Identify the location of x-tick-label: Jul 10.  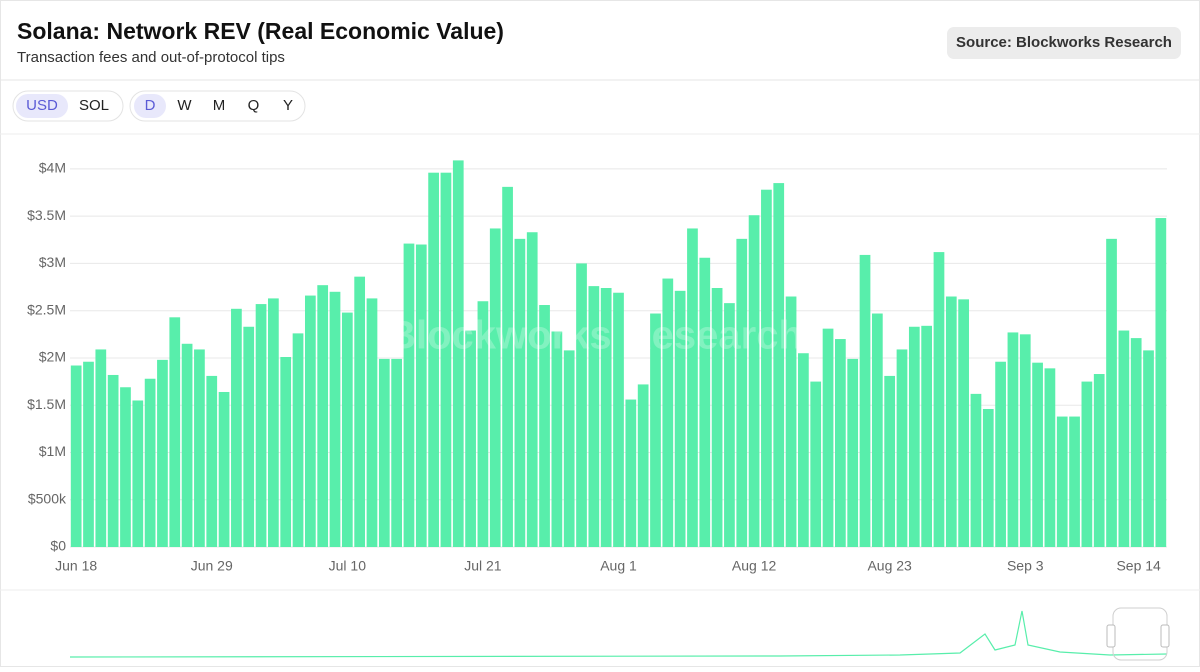
(348, 566).